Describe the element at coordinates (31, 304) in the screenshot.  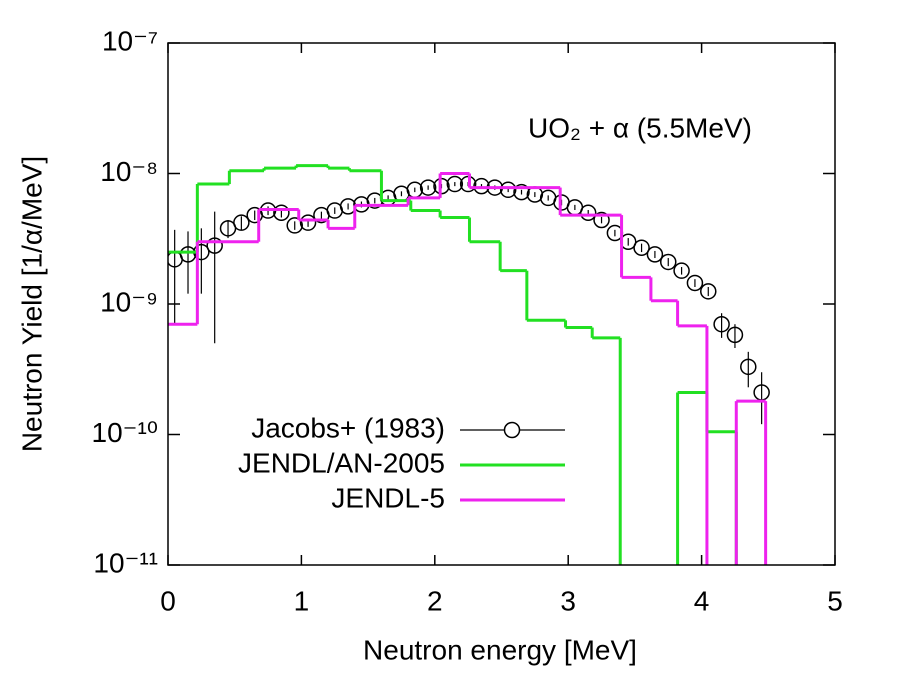
I see `y-axis-label: Neutron Yield [1/α/MeV]` at that location.